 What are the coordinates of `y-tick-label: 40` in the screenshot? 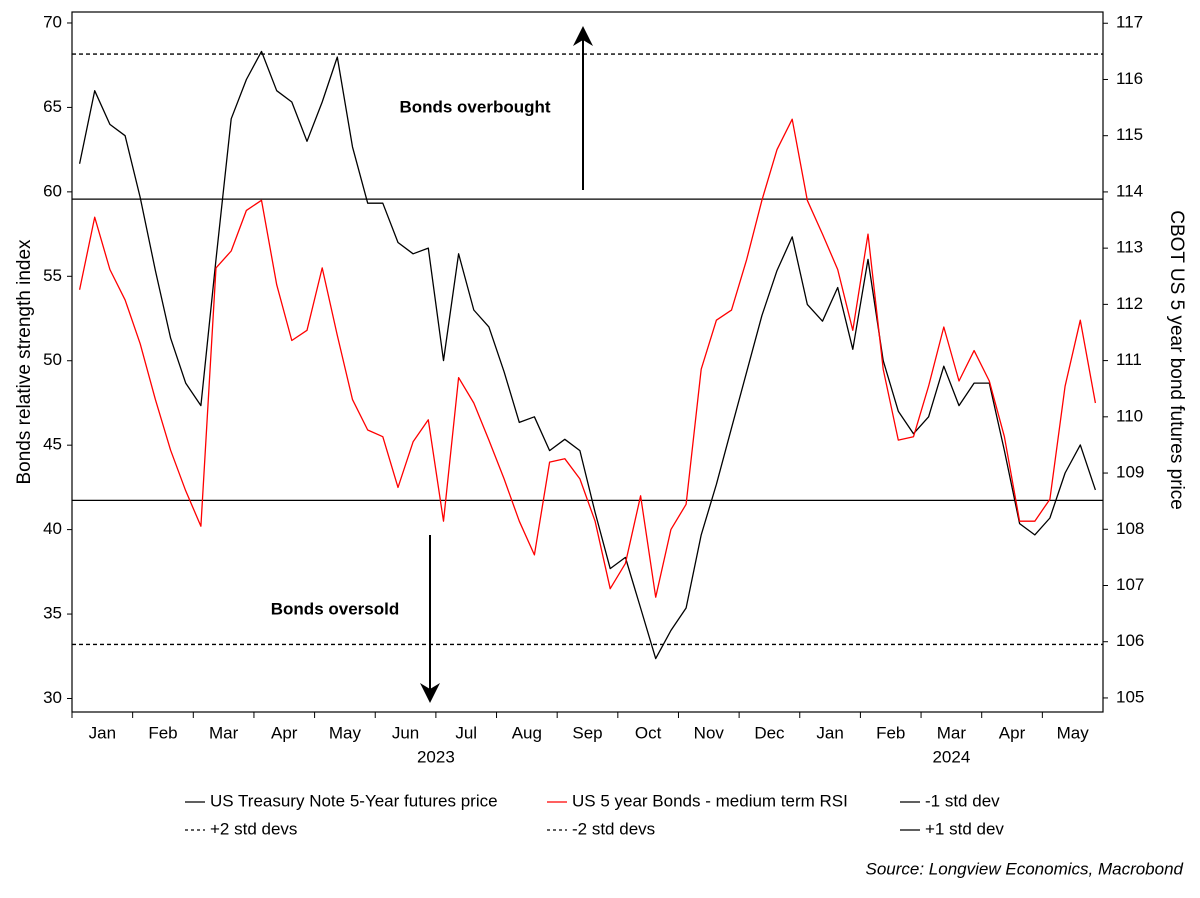 It's located at (52, 528).